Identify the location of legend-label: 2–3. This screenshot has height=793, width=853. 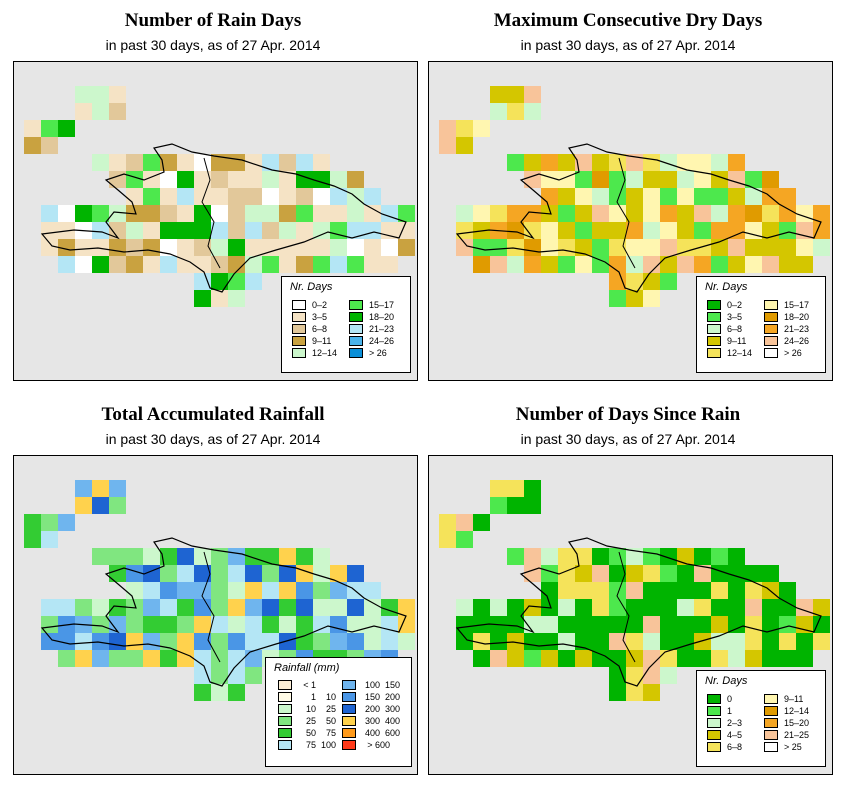
(735, 722).